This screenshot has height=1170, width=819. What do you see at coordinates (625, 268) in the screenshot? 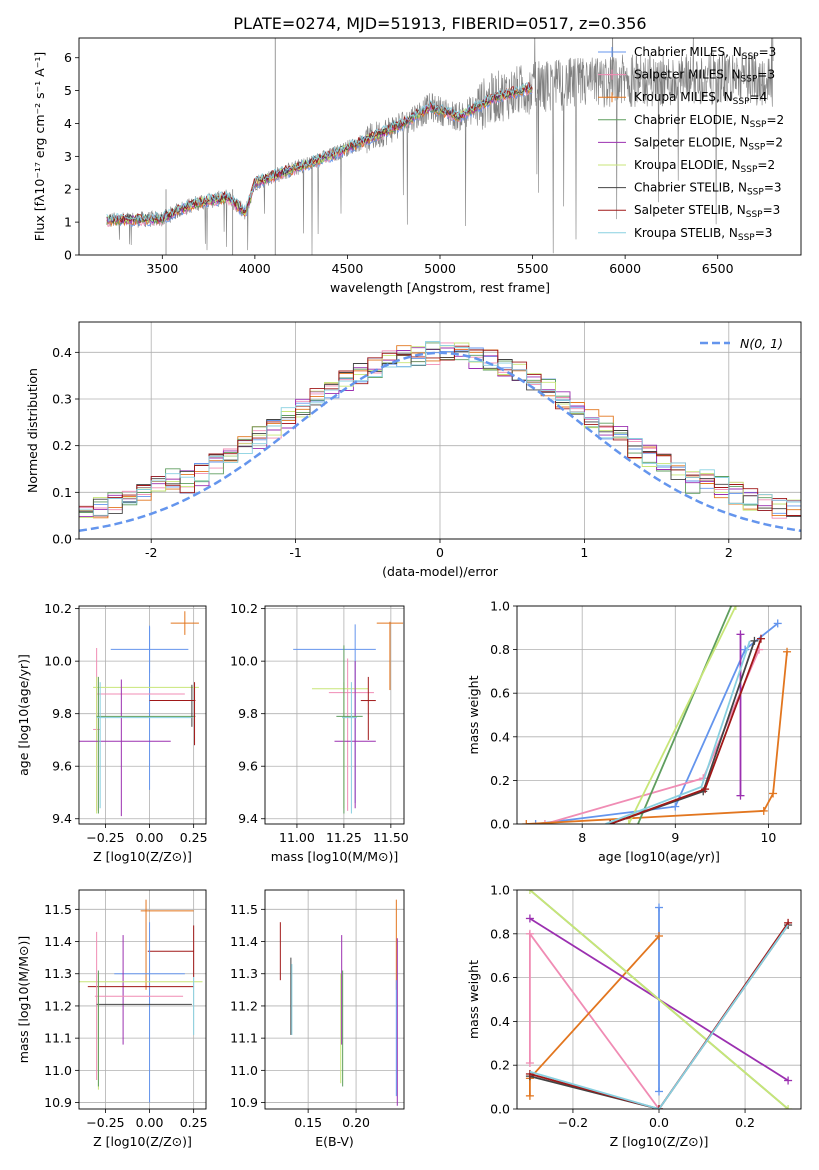
I see `x-tick-label: 6000` at bounding box center [625, 268].